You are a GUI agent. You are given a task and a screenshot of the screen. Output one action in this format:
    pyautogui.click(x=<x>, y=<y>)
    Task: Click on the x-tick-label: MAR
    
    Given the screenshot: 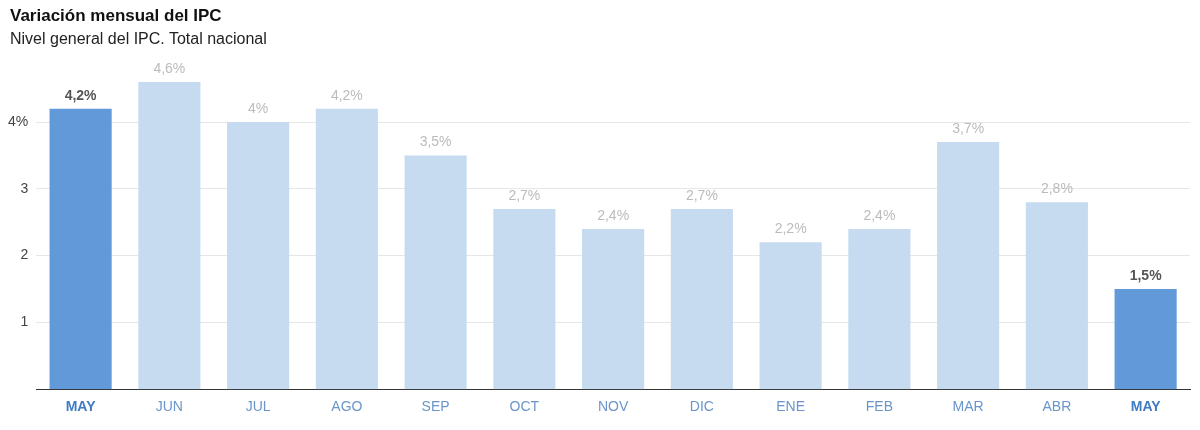 What is the action you would take?
    pyautogui.click(x=968, y=406)
    